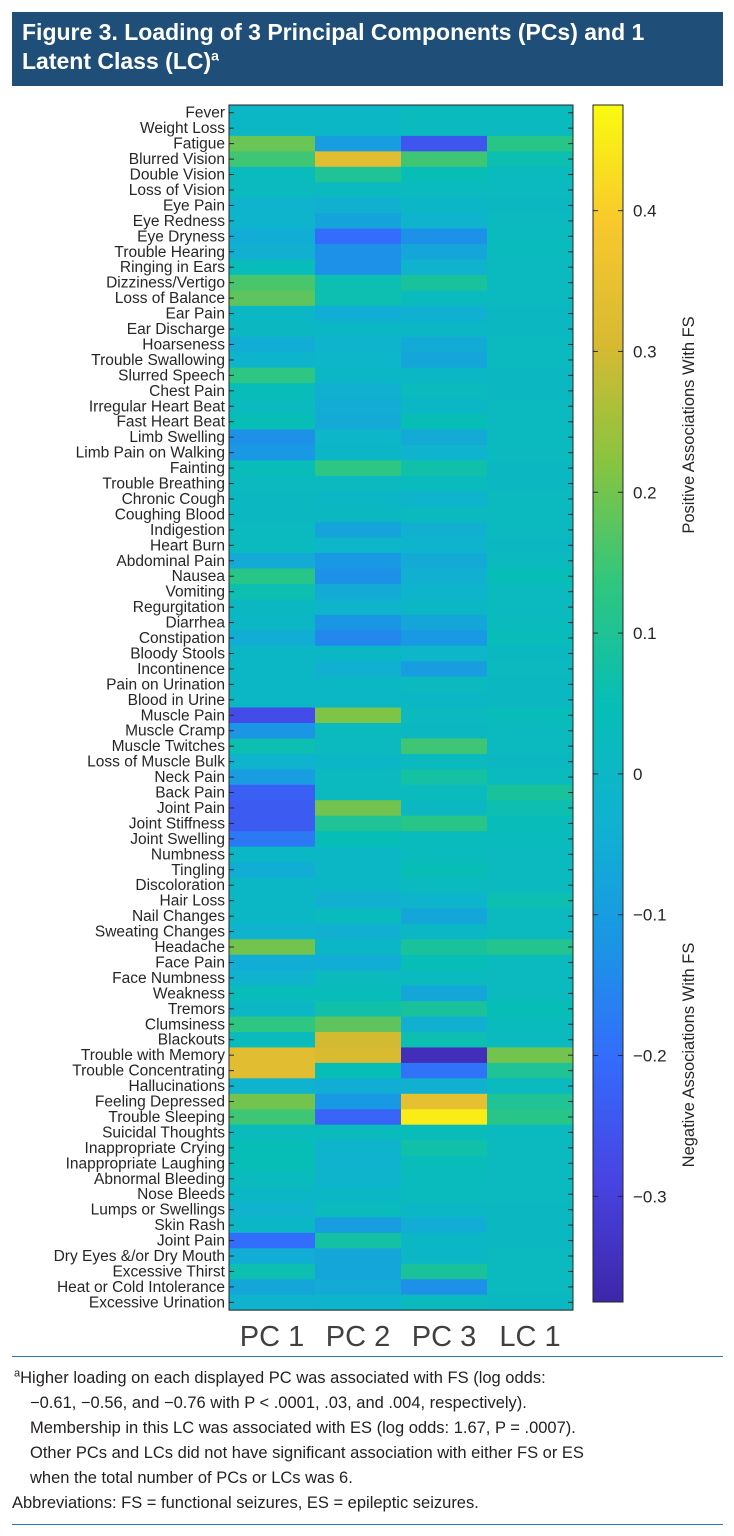  What do you see at coordinates (158, 360) in the screenshot?
I see `row-label: Trouble Swallowing` at bounding box center [158, 360].